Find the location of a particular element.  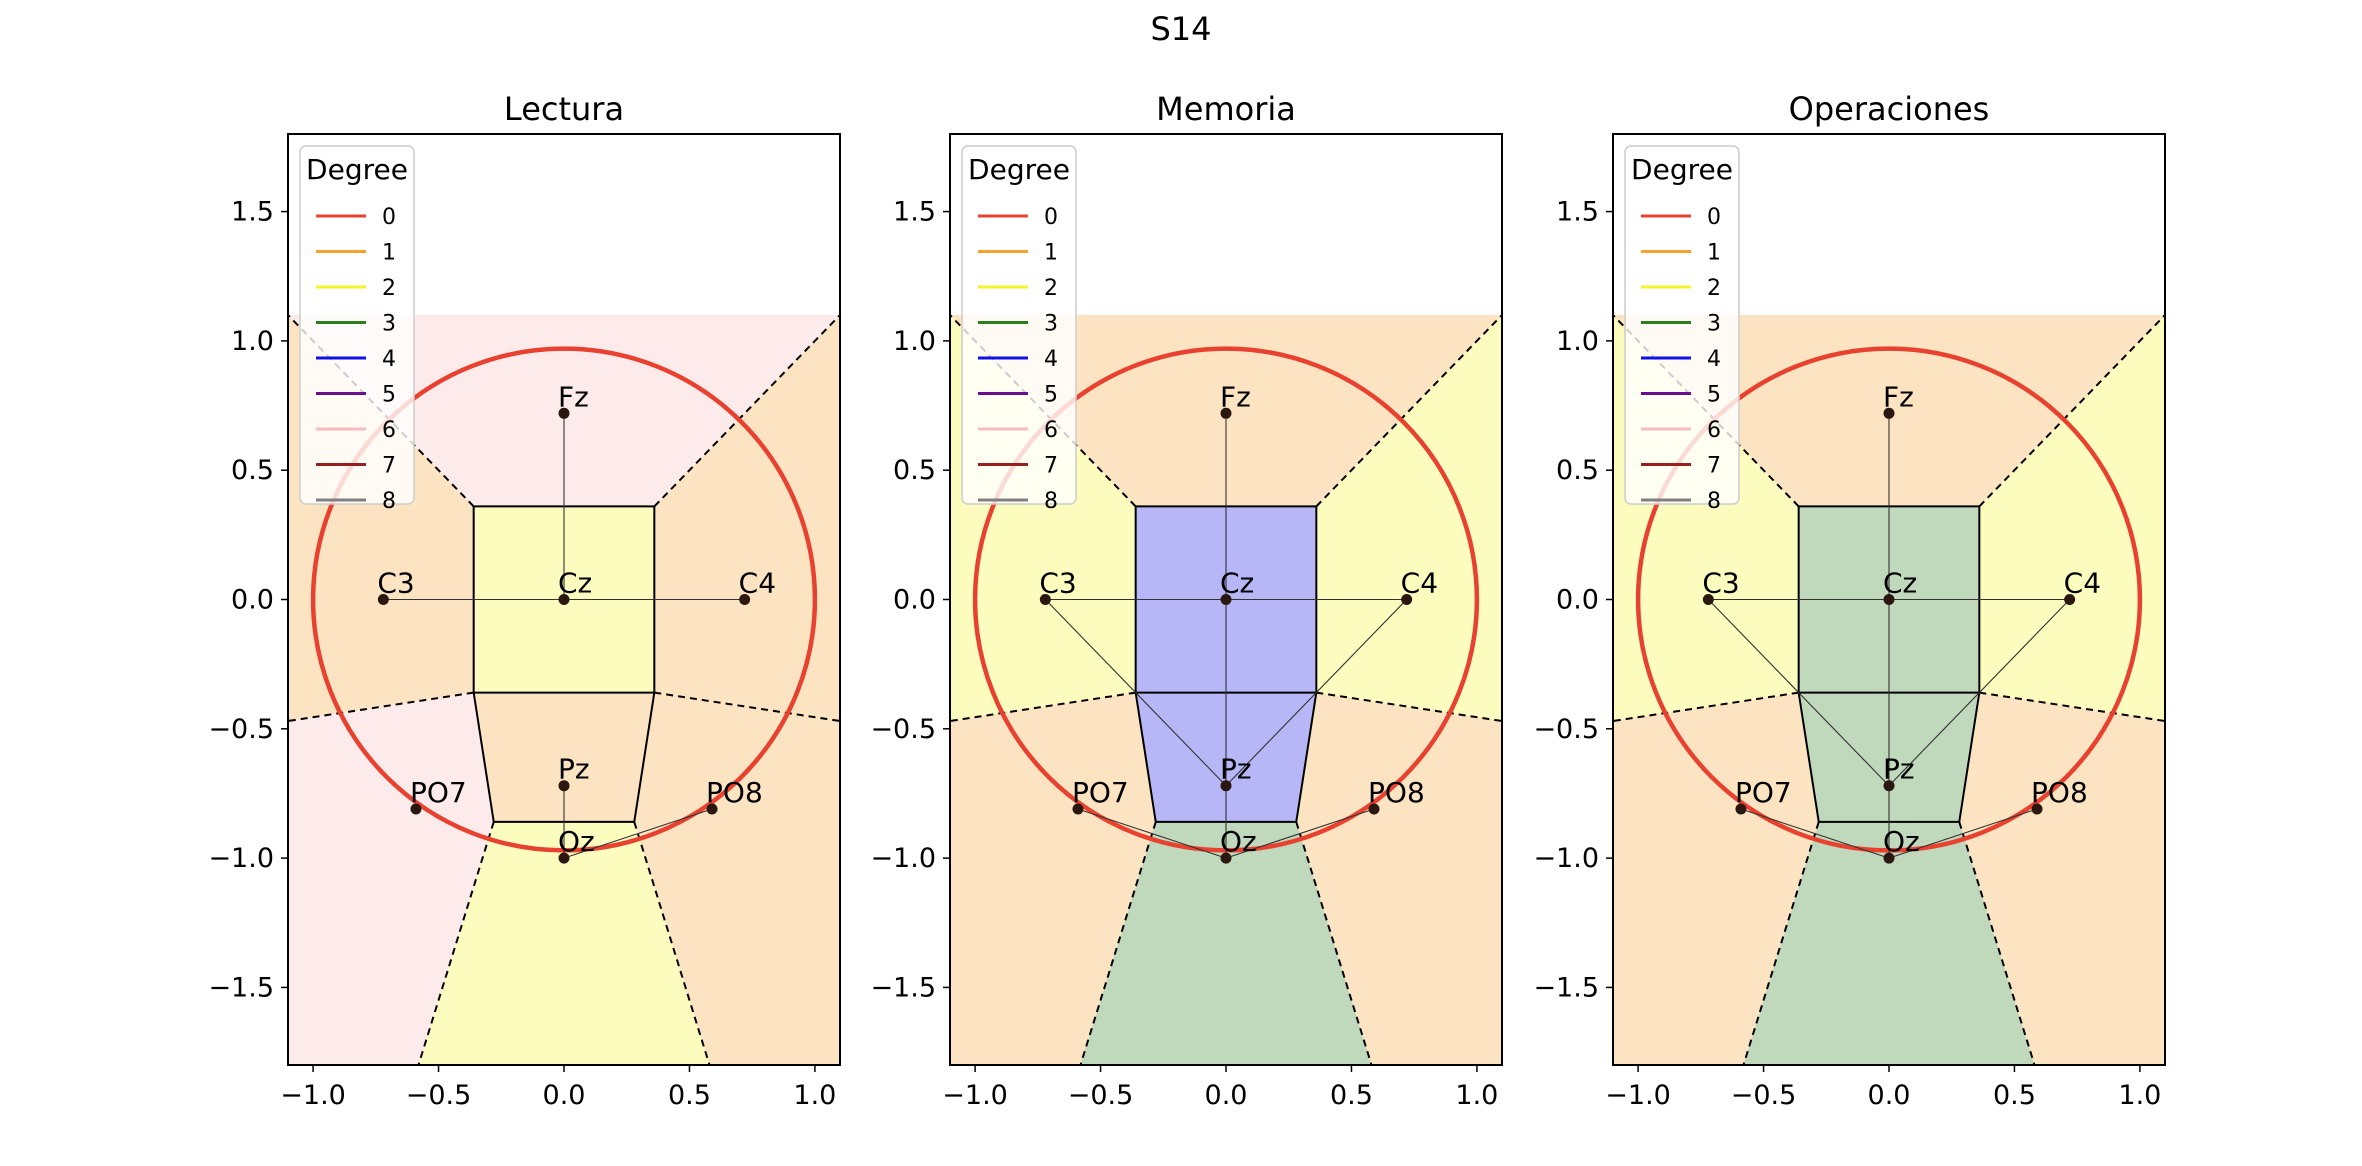

electrode-pz is located at coordinates (564, 786).